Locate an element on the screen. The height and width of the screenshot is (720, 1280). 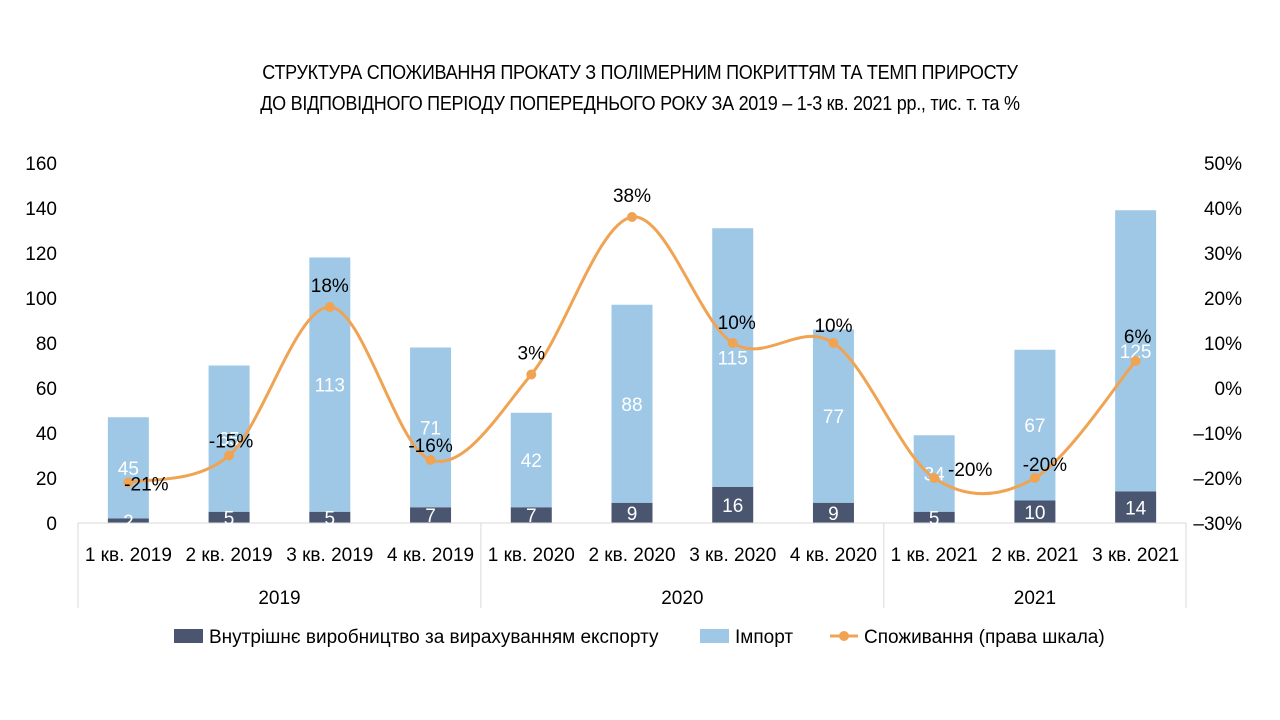
data-label-import: 115 is located at coordinates (733, 359).